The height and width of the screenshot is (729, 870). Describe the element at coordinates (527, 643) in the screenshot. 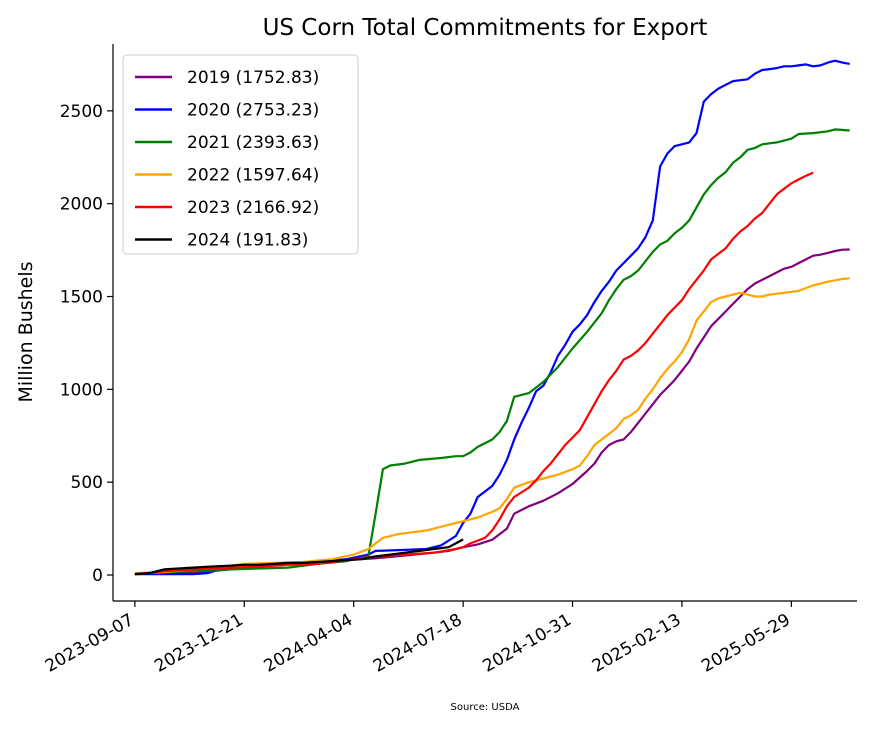

I see `x-tick-label-4: 2024-10-31` at that location.